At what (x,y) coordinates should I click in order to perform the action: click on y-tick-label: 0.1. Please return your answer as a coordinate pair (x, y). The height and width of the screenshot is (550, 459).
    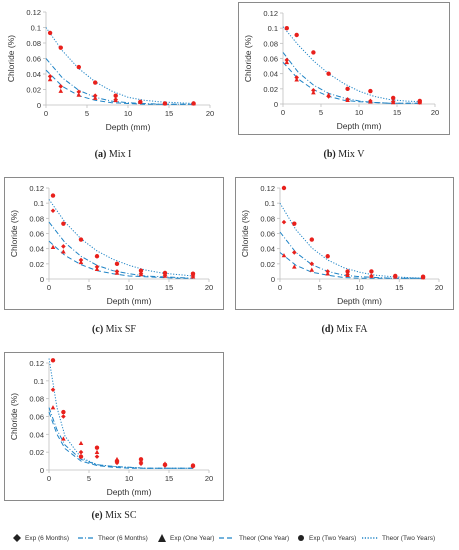
    Looking at the image, I should click on (39, 203).